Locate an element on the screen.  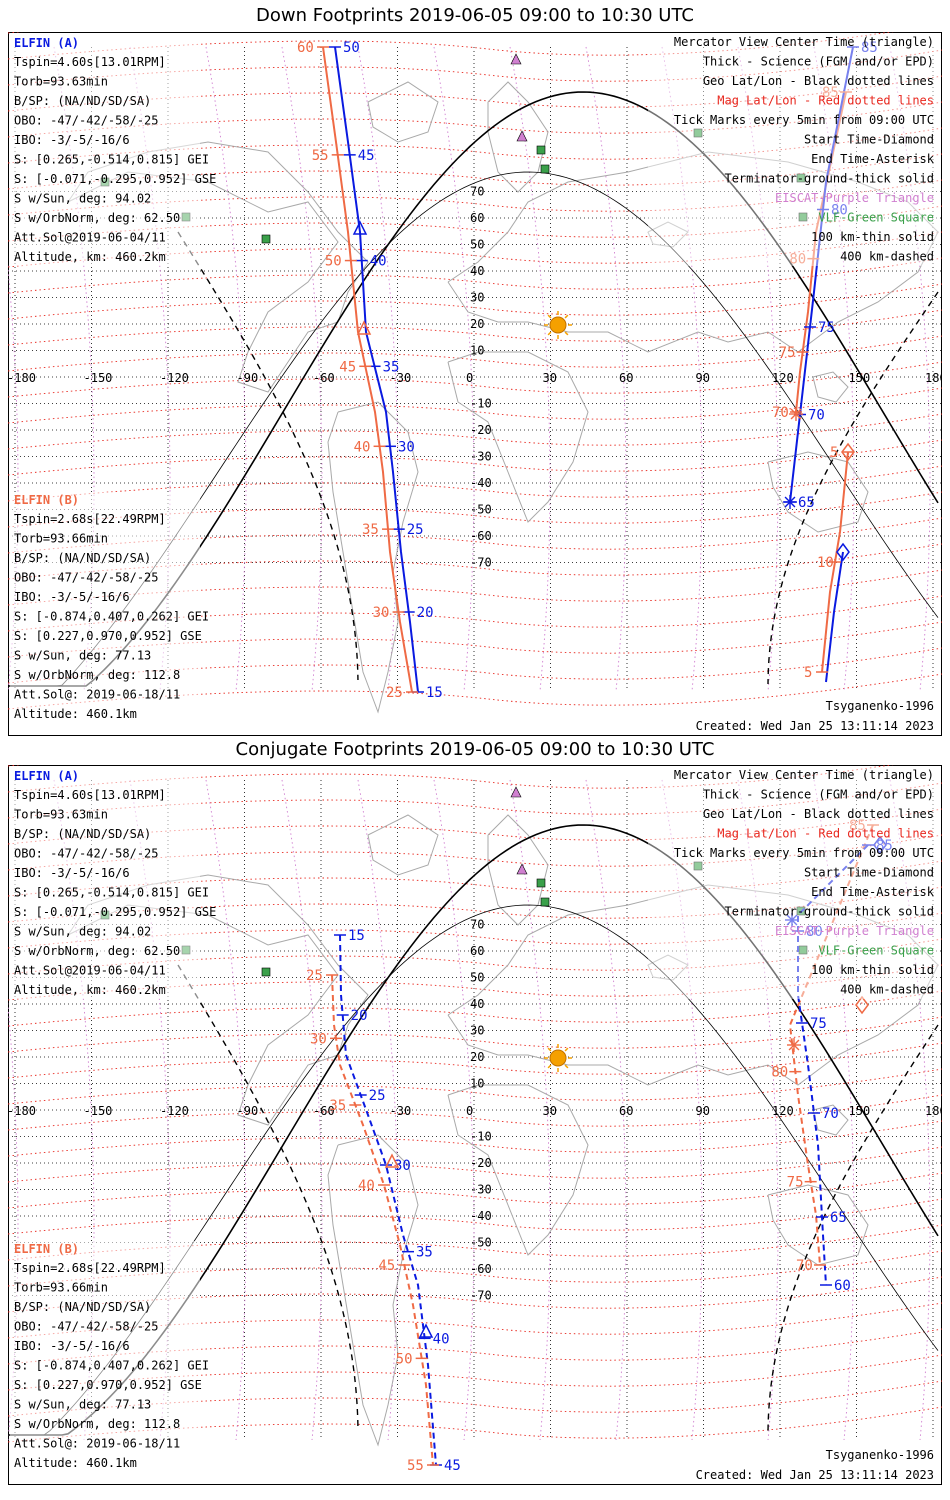
start-diamond is located at coordinates (848, 452).